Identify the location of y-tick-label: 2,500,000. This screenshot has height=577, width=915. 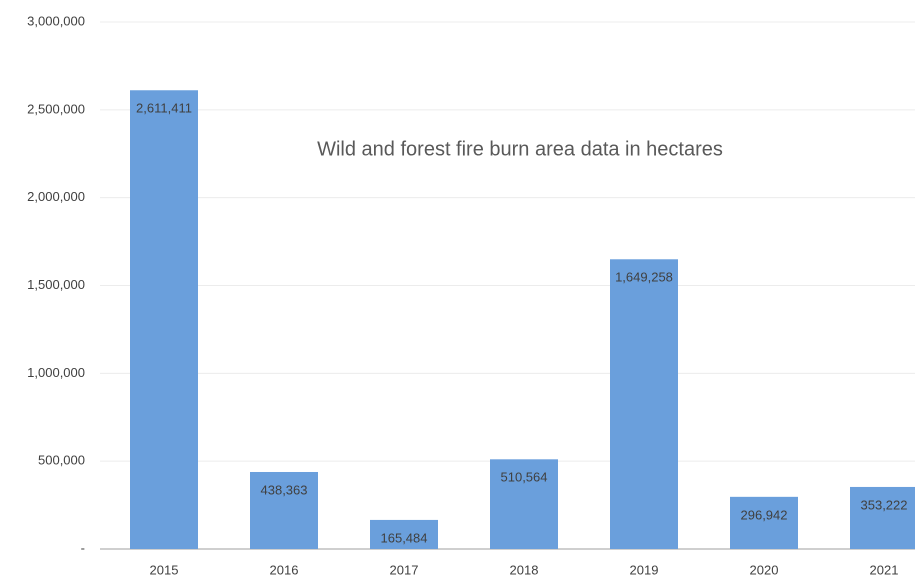
(56, 108).